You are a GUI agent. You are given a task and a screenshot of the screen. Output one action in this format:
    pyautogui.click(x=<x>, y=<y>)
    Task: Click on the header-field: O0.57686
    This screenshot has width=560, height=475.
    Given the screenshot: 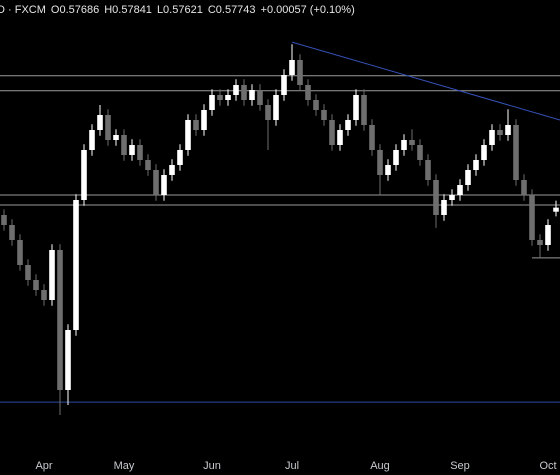 What is the action you would take?
    pyautogui.click(x=75, y=10)
    